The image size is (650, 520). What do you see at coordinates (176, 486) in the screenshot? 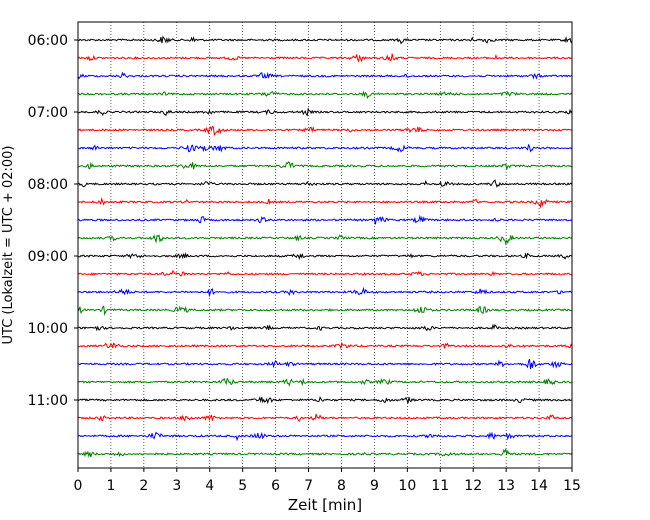
I see `x-tick-label-3: 3` at bounding box center [176, 486].